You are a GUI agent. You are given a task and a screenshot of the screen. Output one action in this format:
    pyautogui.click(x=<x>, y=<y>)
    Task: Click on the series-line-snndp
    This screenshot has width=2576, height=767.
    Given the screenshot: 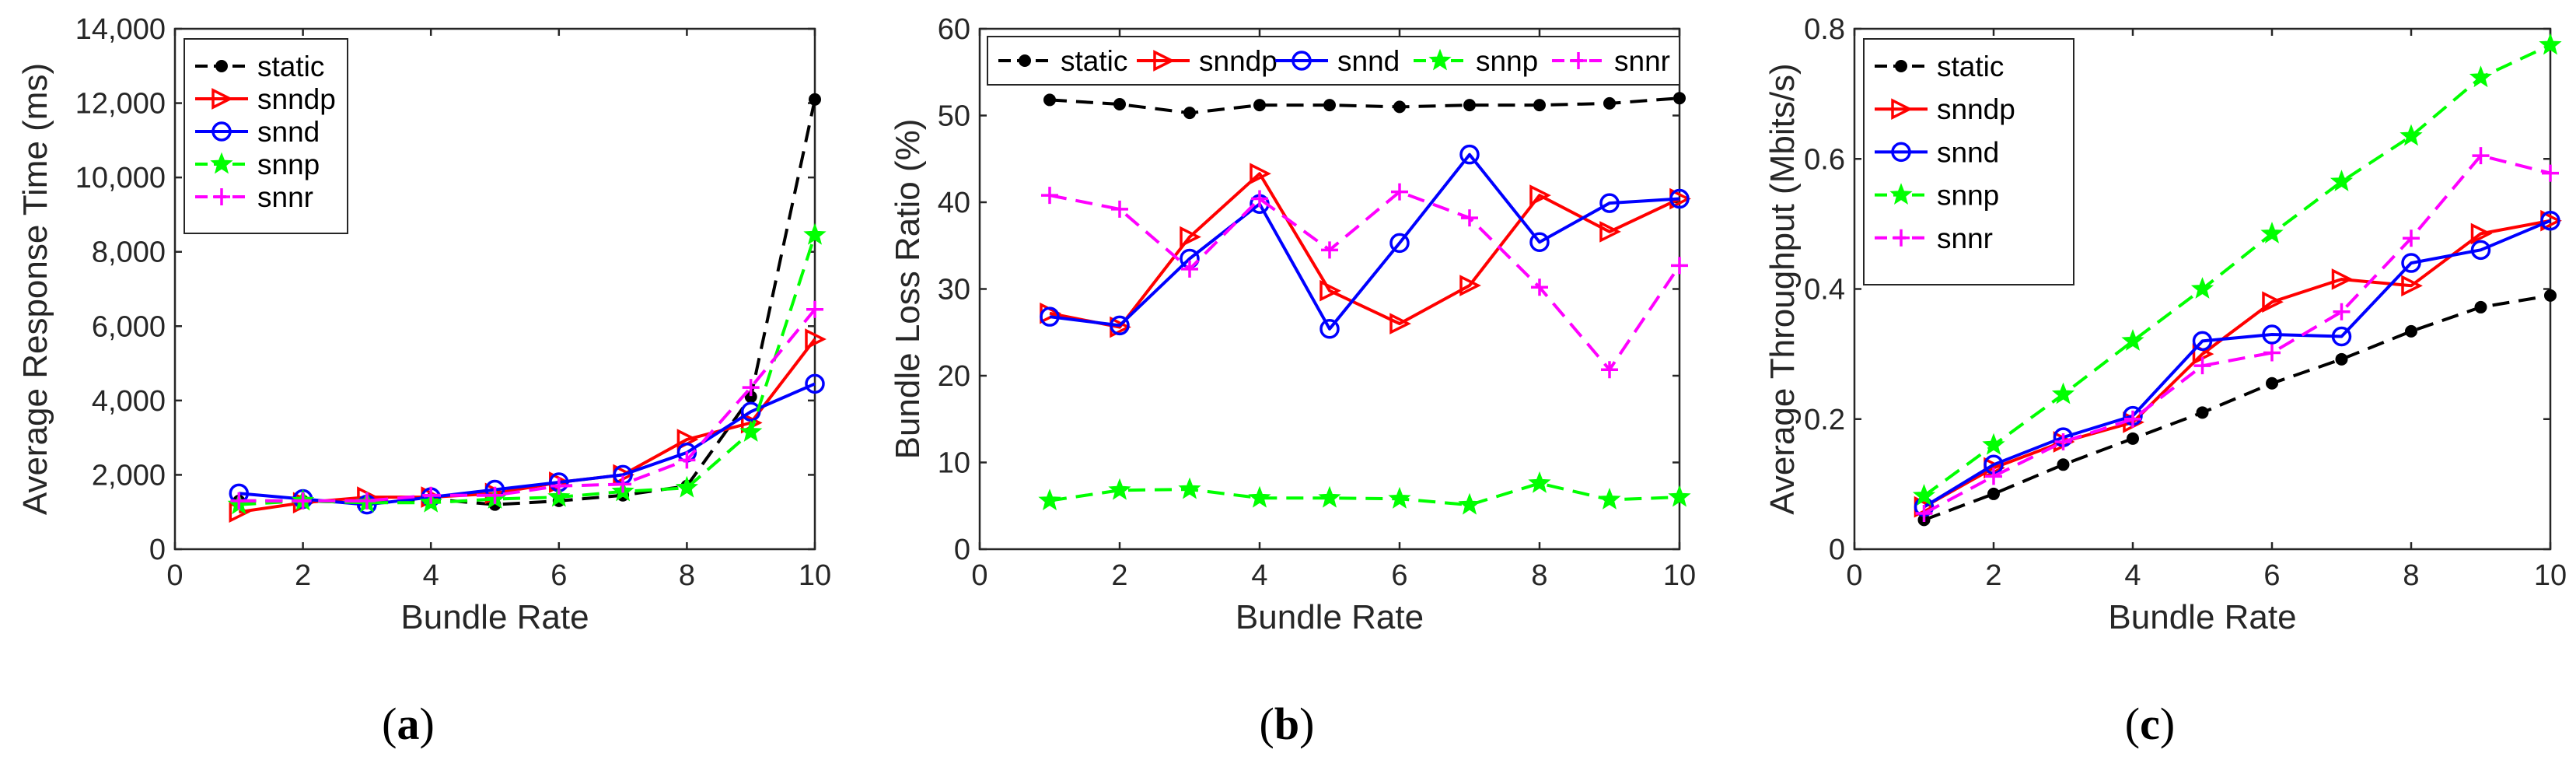 What is the action you would take?
    pyautogui.click(x=2237, y=364)
    